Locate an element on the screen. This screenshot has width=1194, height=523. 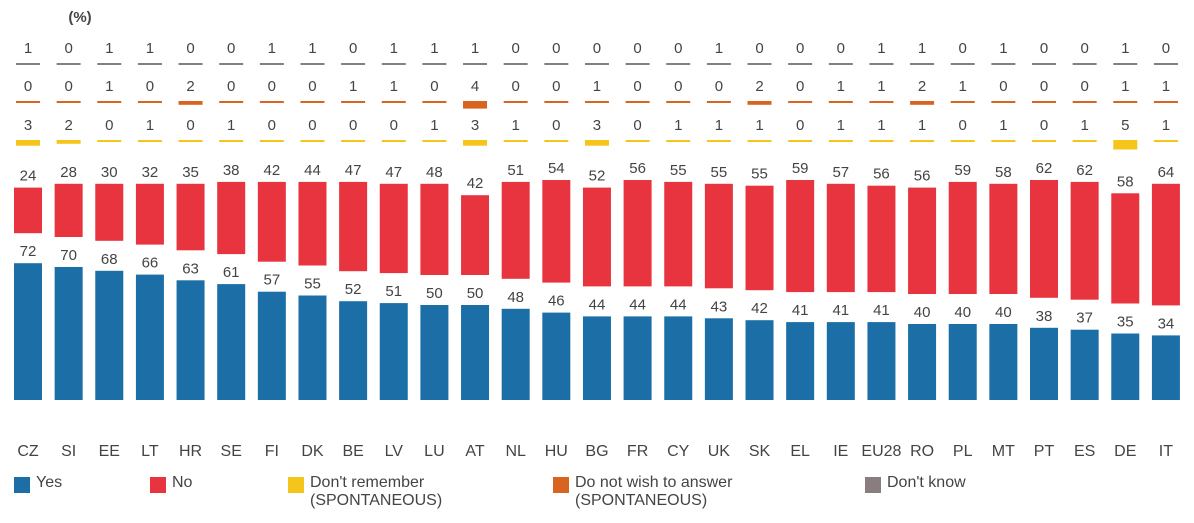
data-label: 47 is located at coordinates (393, 172).